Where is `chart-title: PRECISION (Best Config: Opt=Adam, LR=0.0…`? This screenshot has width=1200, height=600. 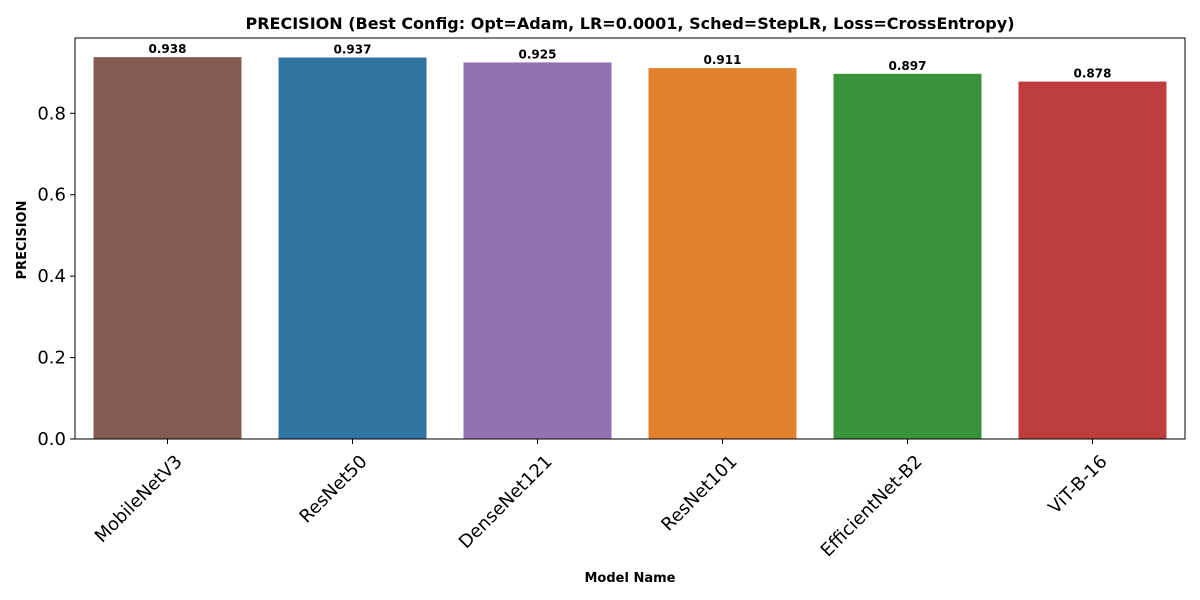
chart-title: PRECISION (Best Config: Opt=Adam, LR=0.0… is located at coordinates (630, 23).